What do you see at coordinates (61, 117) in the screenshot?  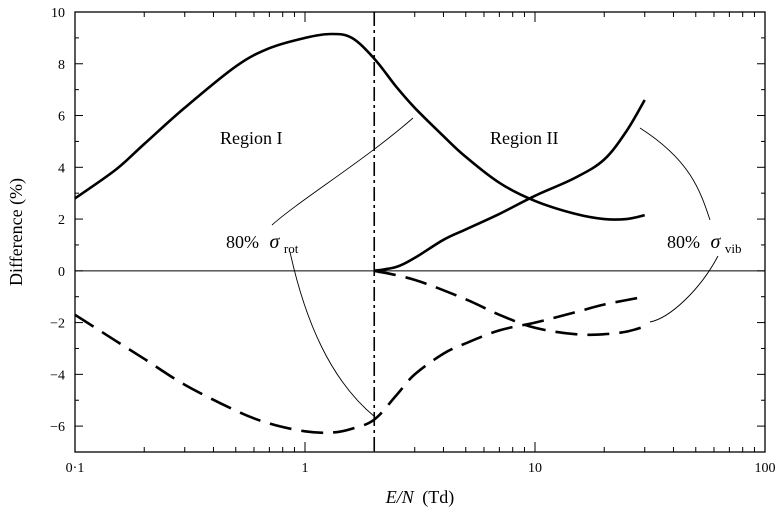 I see `y-tick-label: 6` at bounding box center [61, 117].